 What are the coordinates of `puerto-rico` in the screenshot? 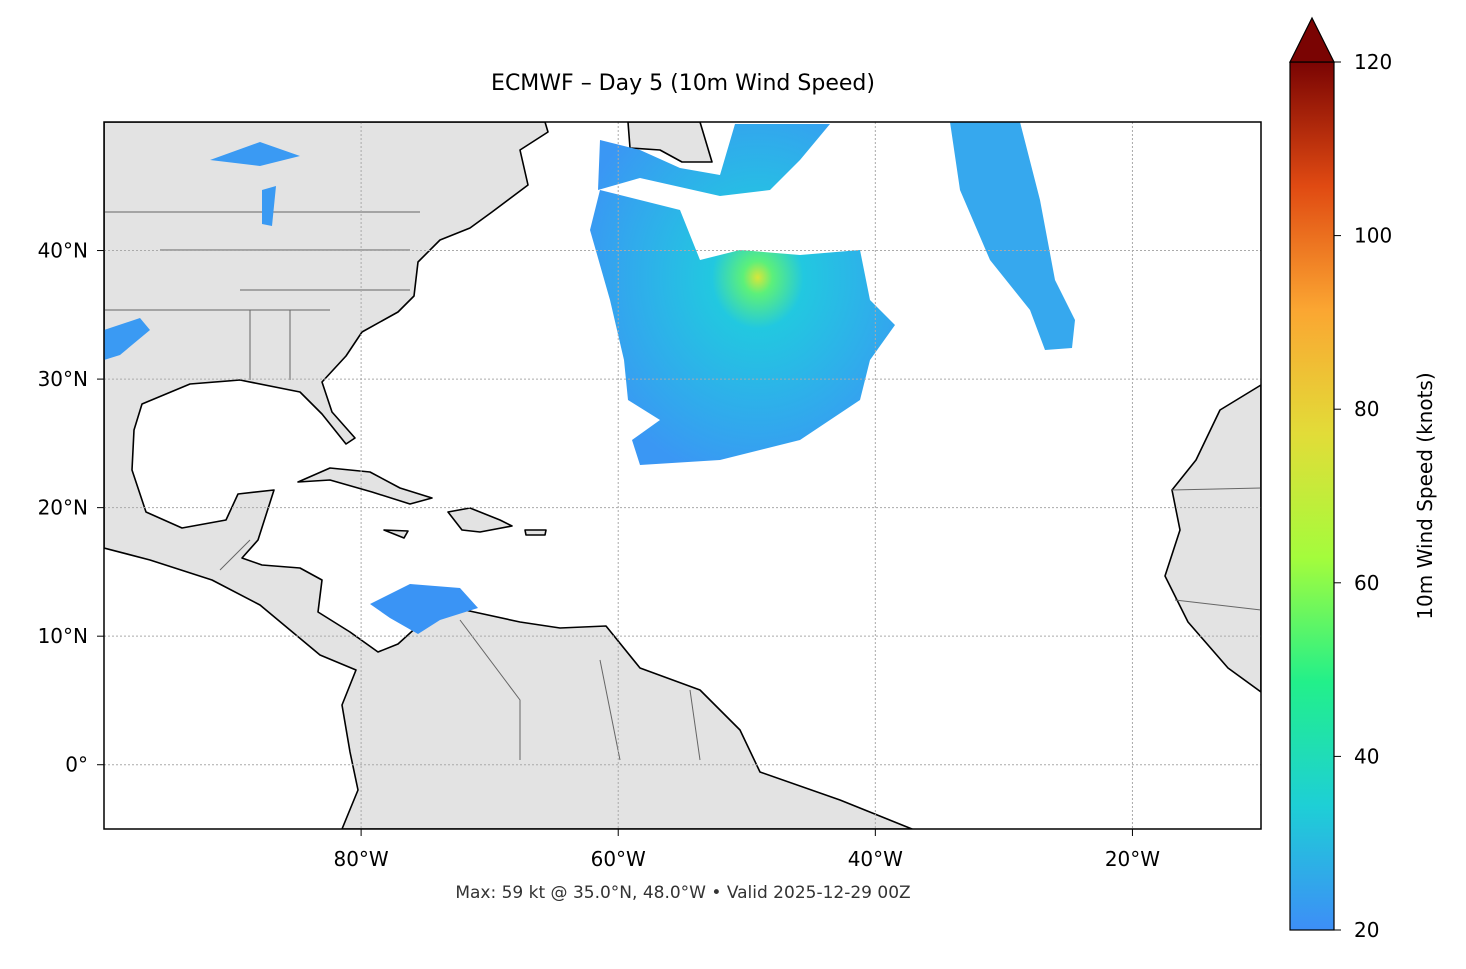 It's located at (535, 532).